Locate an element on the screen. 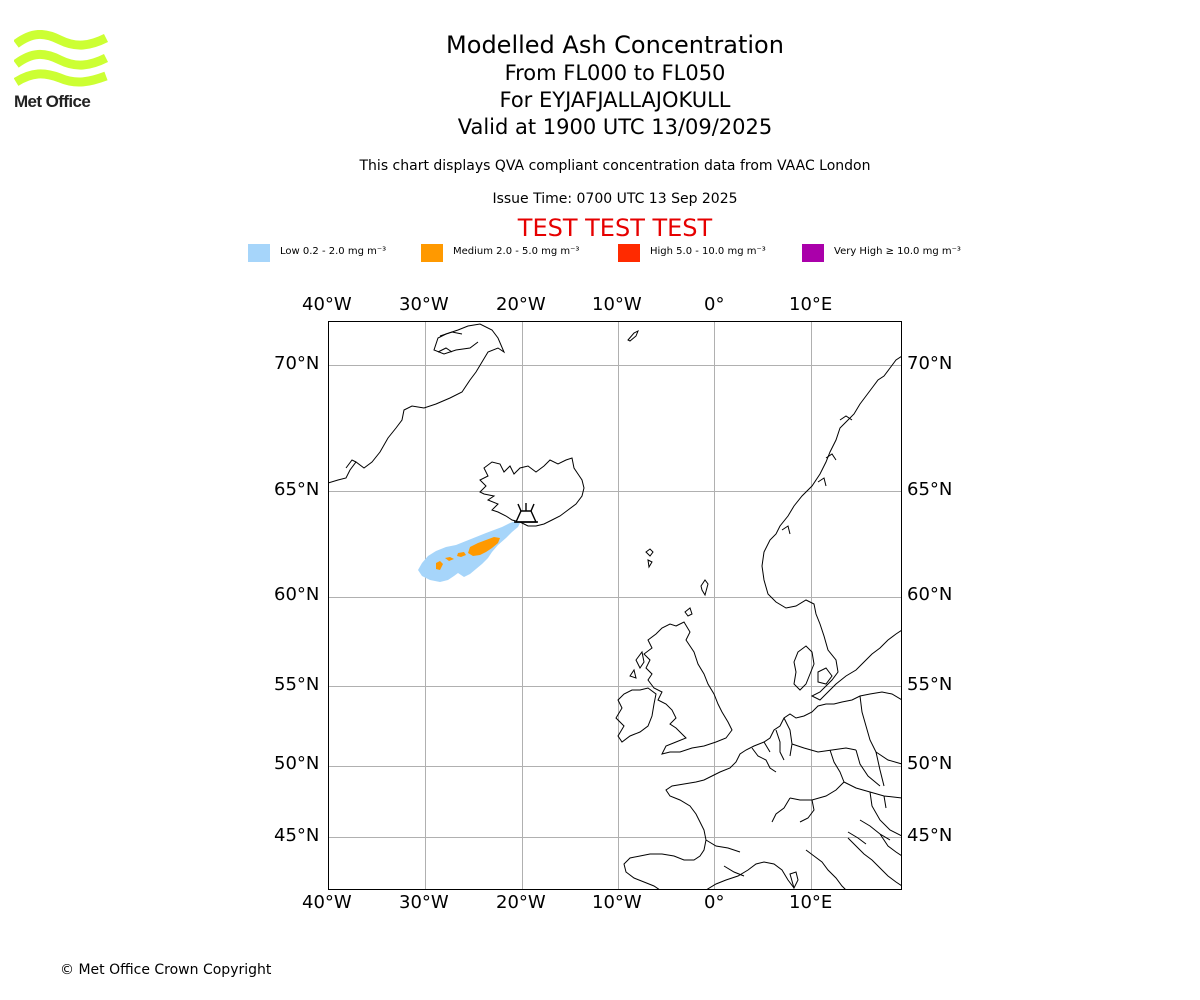  adriatic-coast is located at coordinates (874, 862).